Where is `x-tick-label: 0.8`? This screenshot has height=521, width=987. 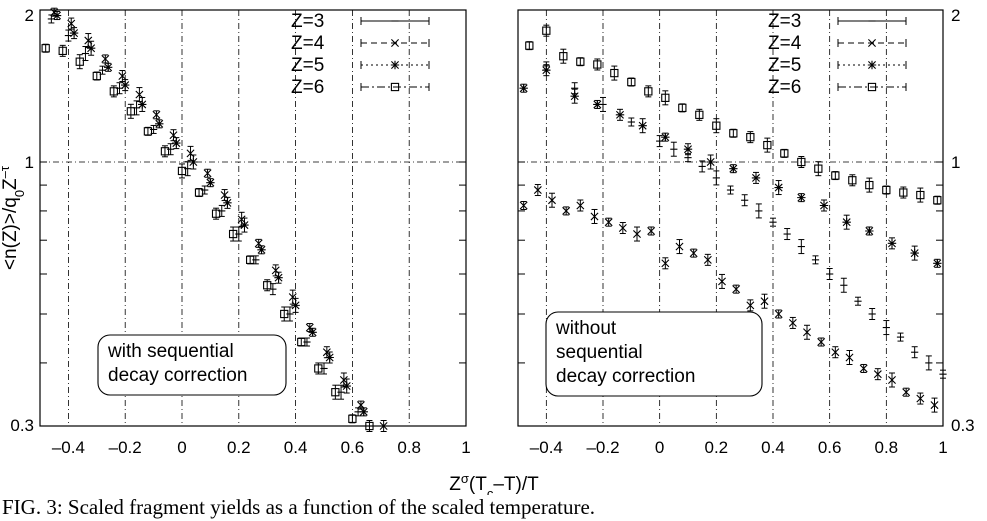
x-tick-label: 0.8 is located at coordinates (887, 447).